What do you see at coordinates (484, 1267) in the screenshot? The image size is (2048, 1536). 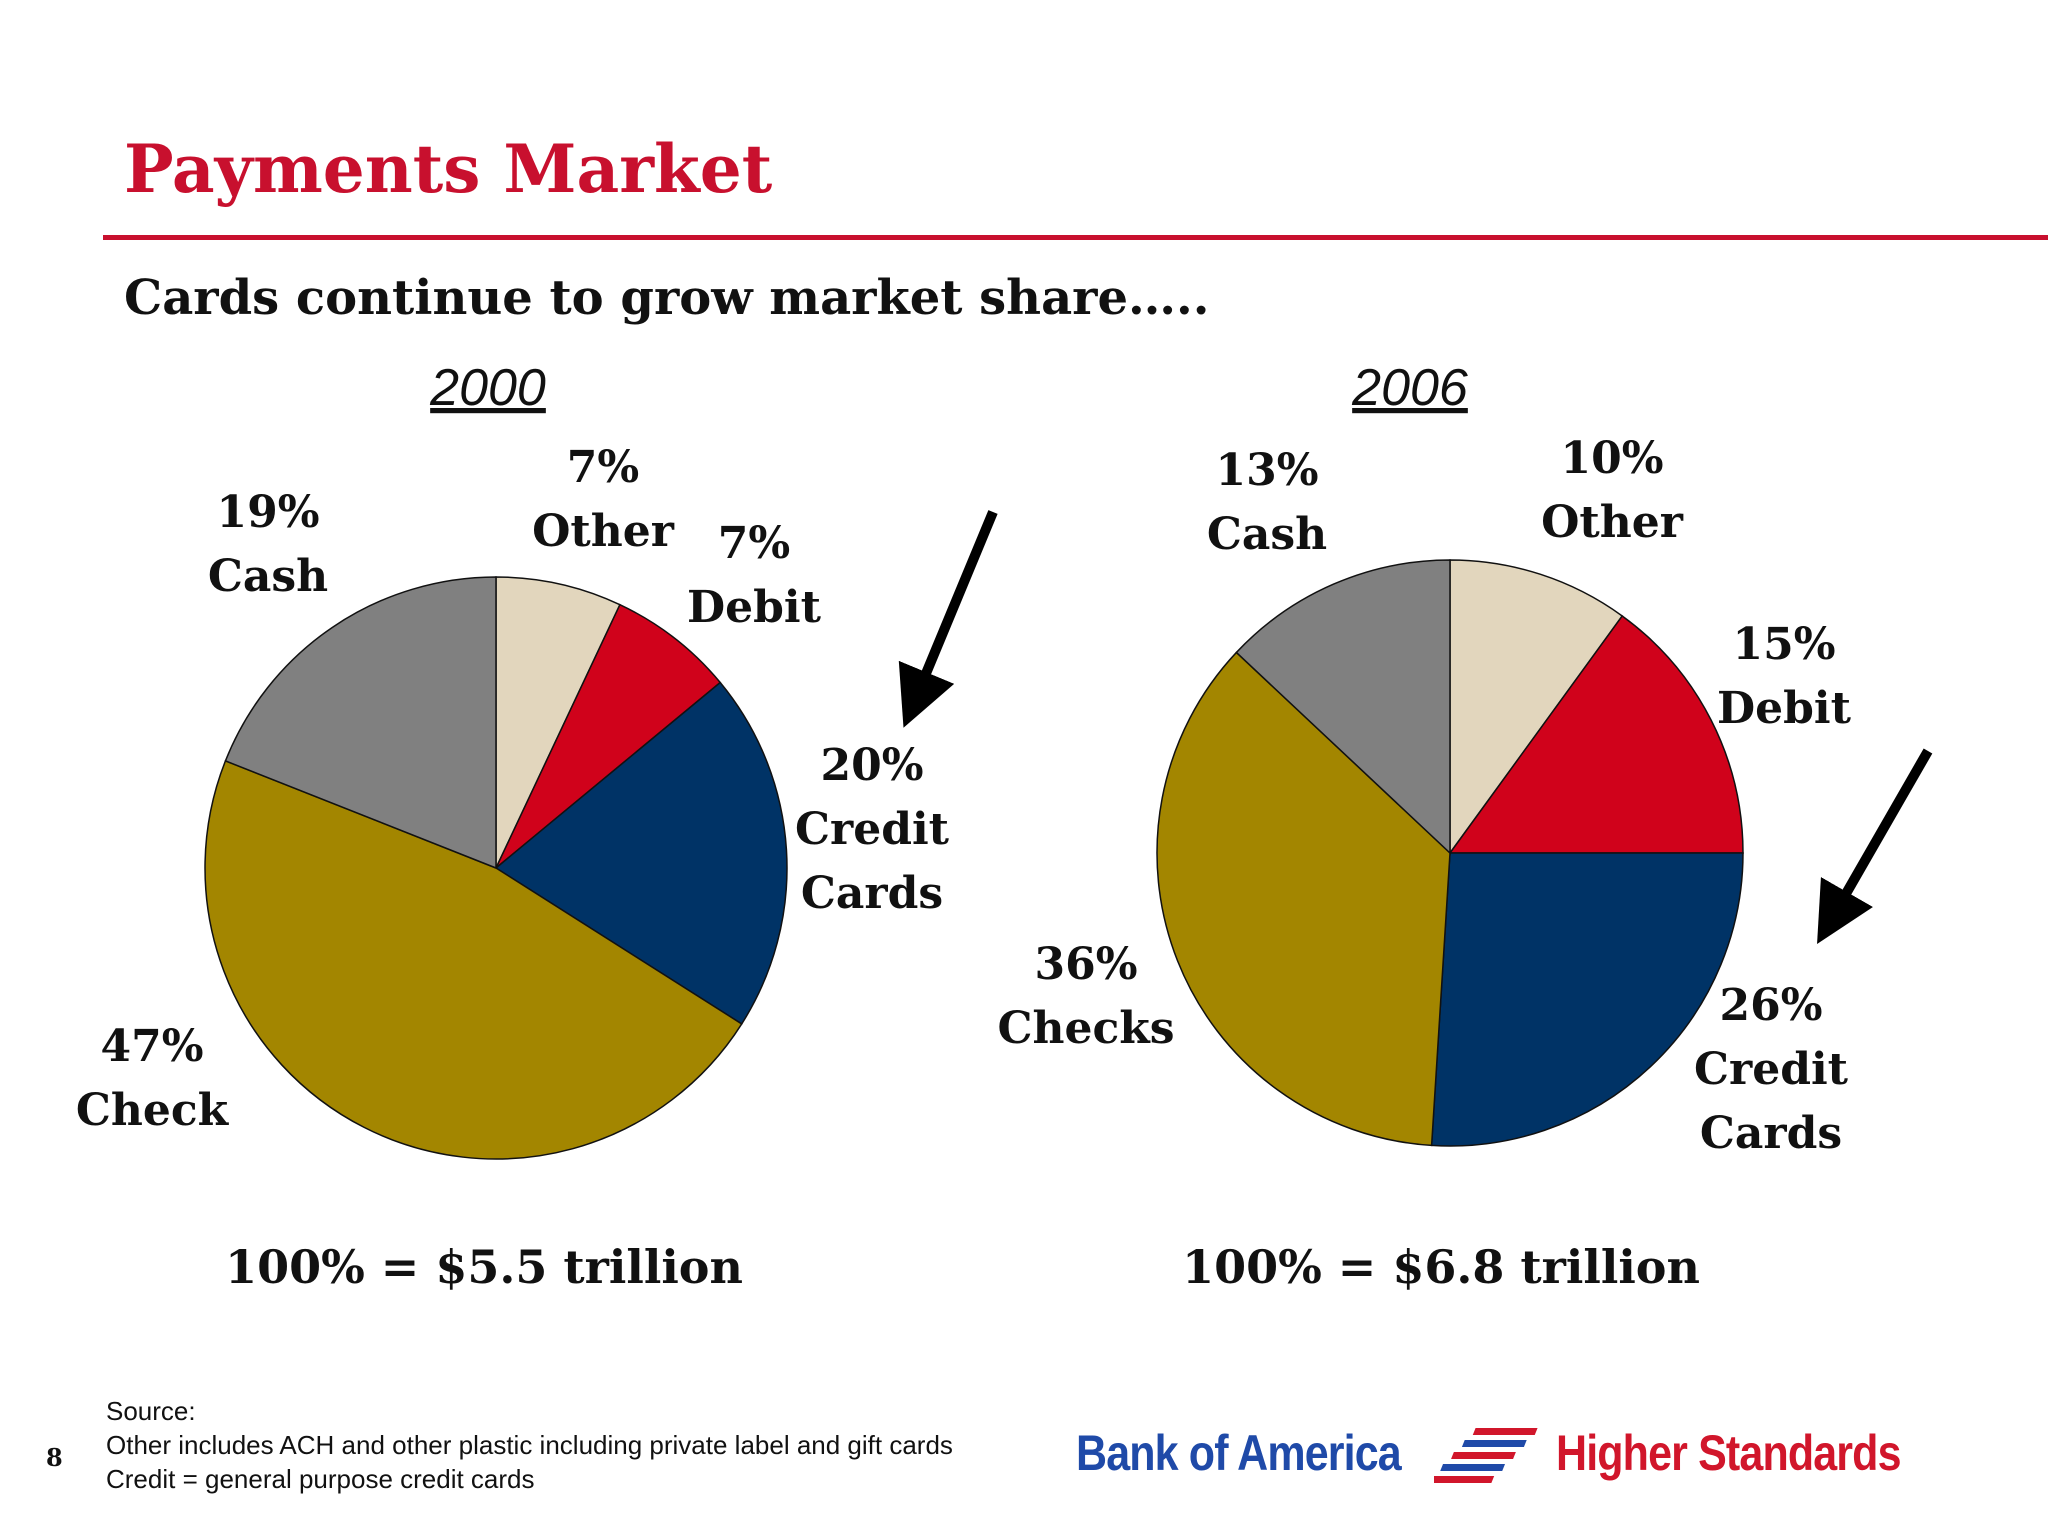 I see `chart-total-label: 100% = $5.5 trillion` at bounding box center [484, 1267].